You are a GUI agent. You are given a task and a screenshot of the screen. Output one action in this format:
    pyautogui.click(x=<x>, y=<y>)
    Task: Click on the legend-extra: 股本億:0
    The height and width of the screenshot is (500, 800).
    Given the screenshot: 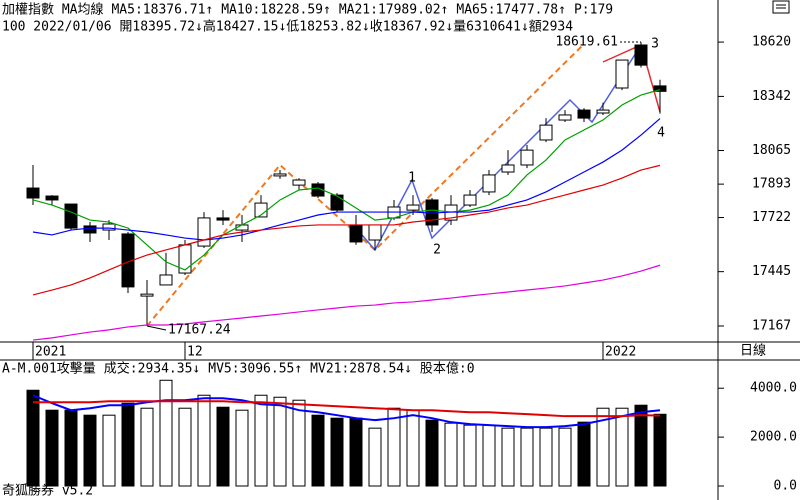 What is the action you would take?
    pyautogui.click(x=447, y=369)
    